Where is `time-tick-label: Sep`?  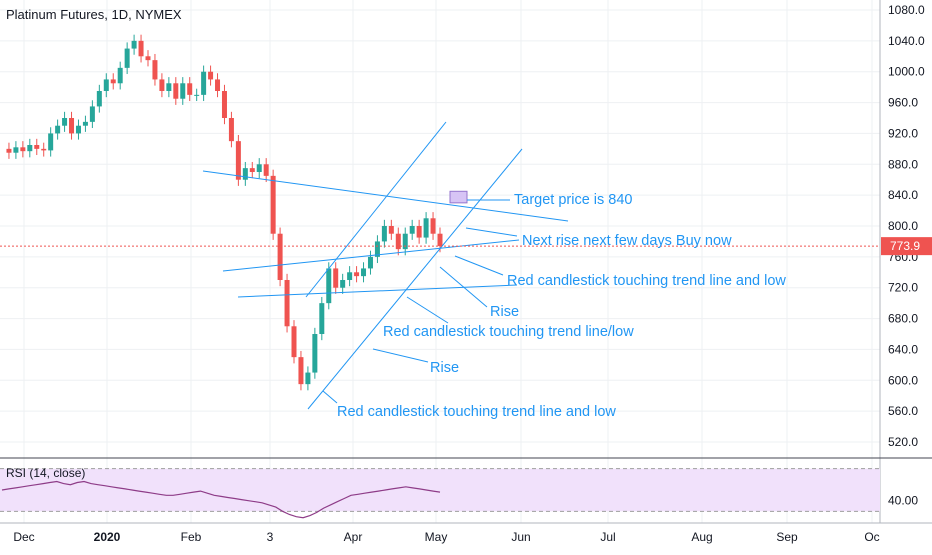 time-tick-label: Sep is located at coordinates (787, 537).